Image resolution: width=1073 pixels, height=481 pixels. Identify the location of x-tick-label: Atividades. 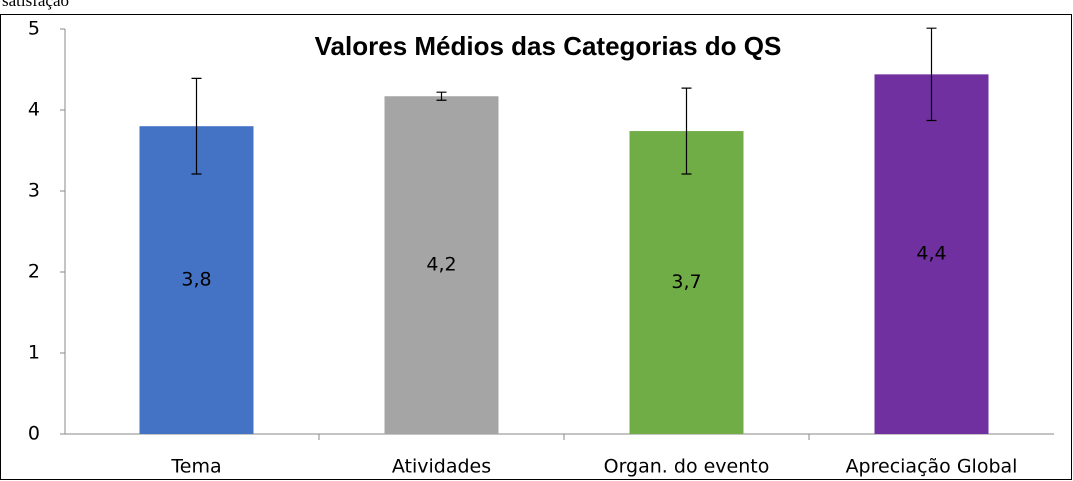
(441, 467).